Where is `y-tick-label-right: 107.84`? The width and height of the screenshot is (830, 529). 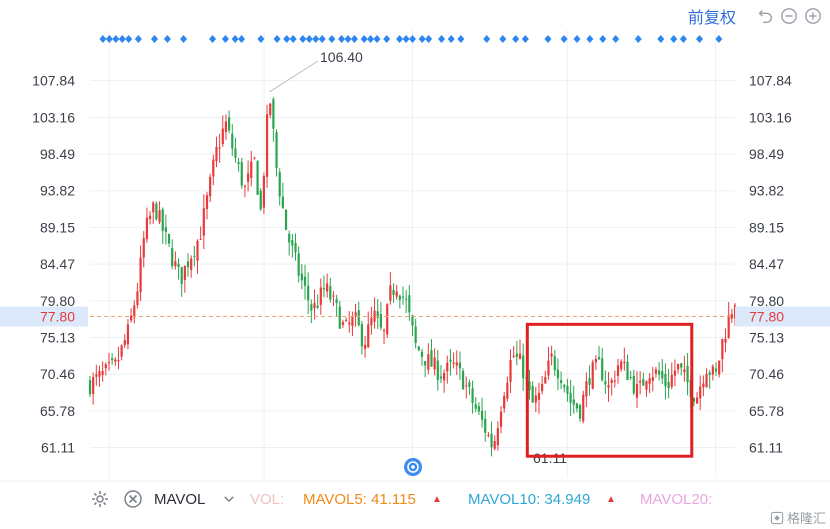 y-tick-label-right: 107.84 is located at coordinates (770, 81).